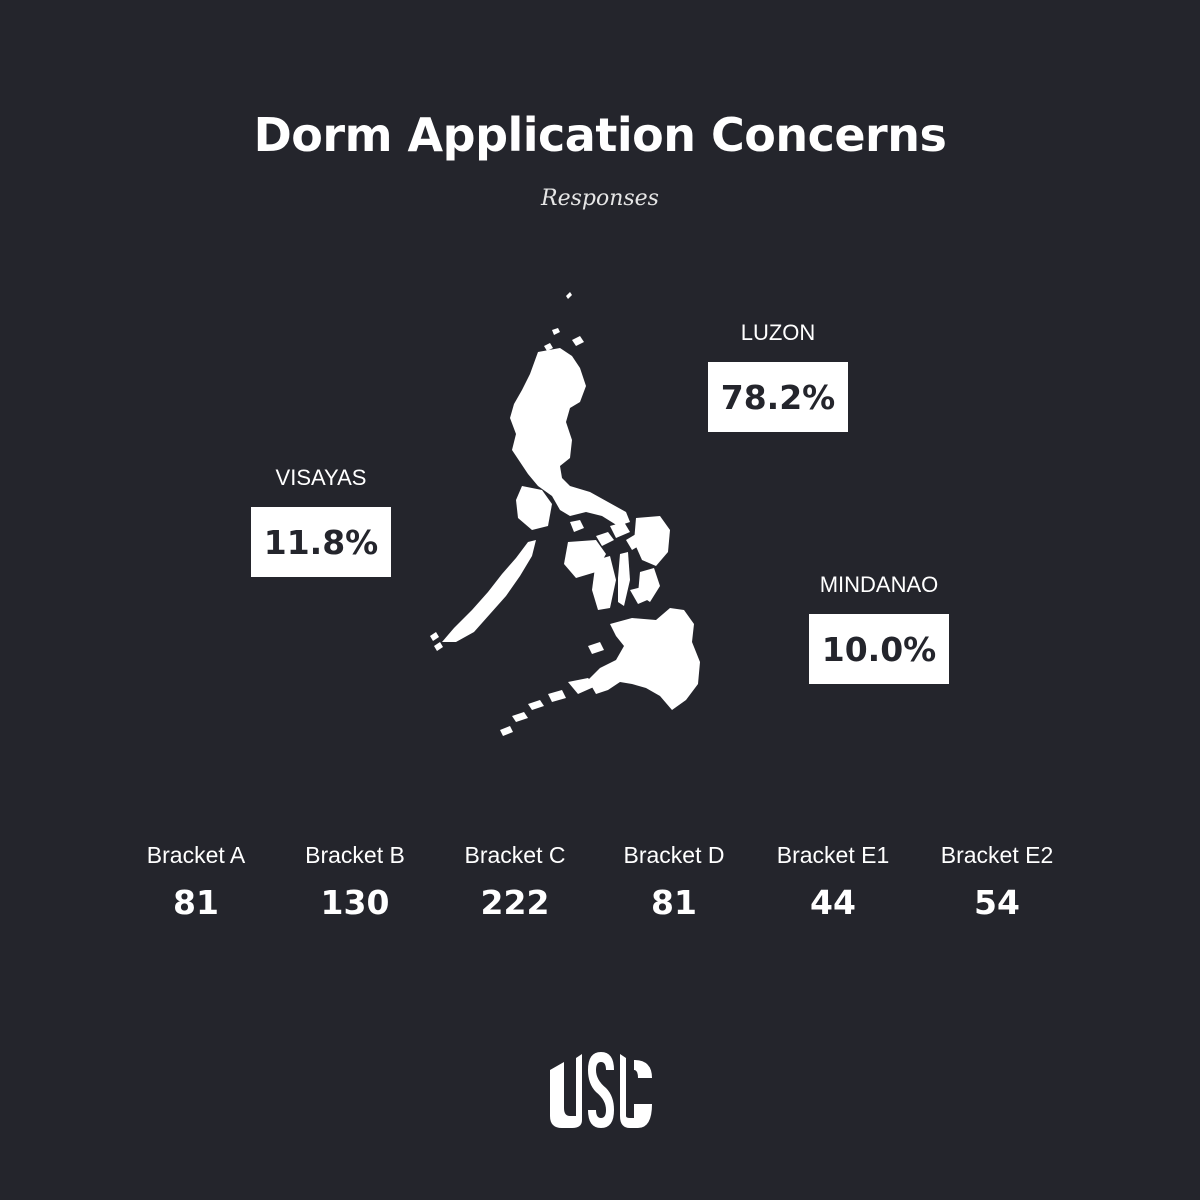  Describe the element at coordinates (997, 902) in the screenshot. I see `bracket-value: 54` at that location.